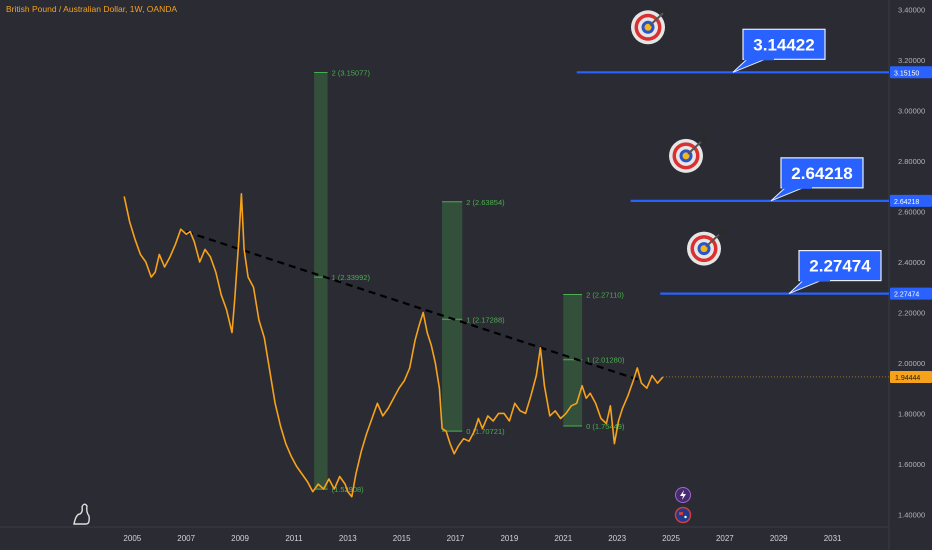 The image size is (932, 550). What do you see at coordinates (509, 538) in the screenshot?
I see `x-tick-label: 2019` at bounding box center [509, 538].